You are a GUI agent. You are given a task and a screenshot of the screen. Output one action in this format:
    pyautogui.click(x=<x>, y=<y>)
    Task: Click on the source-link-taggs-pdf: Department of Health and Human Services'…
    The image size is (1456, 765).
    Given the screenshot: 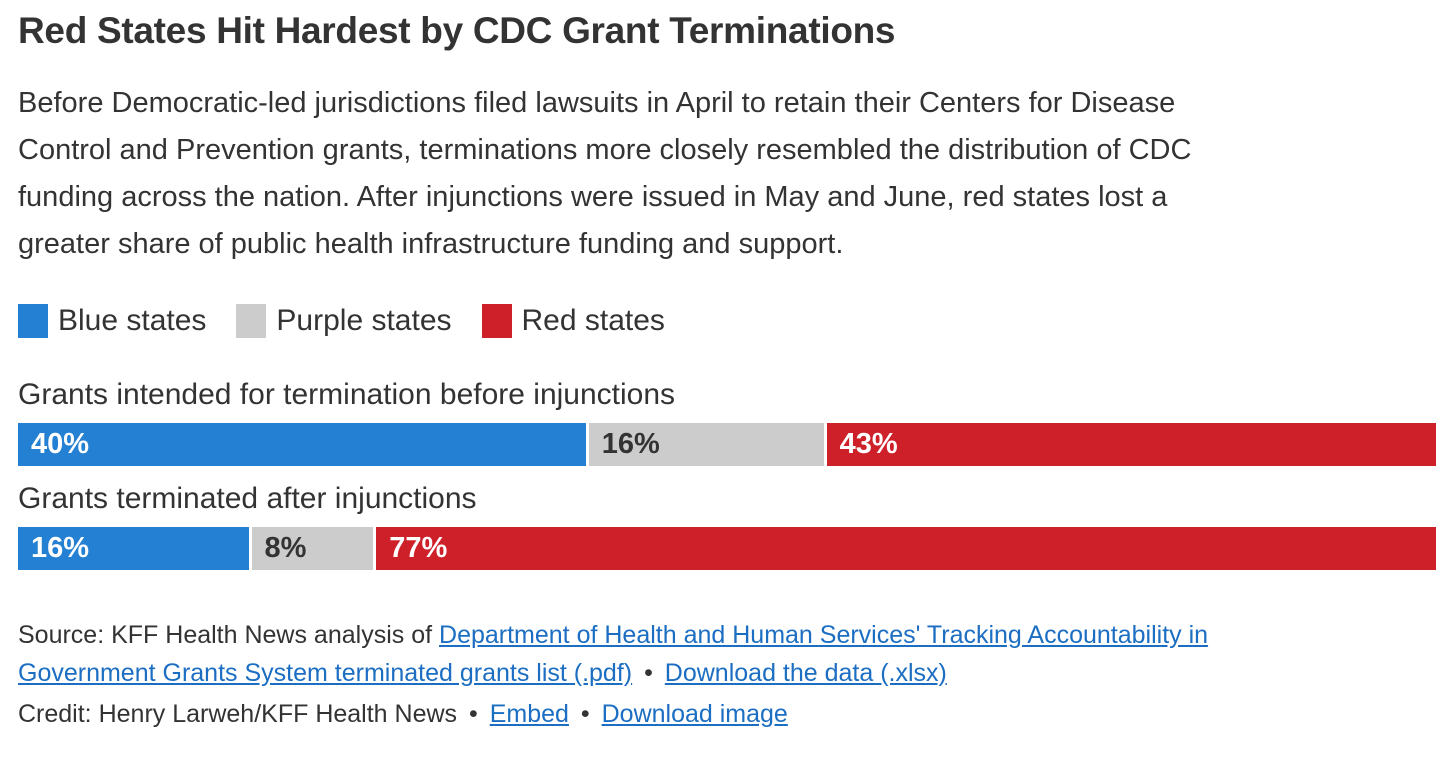 What is the action you would take?
    pyautogui.click(x=613, y=653)
    